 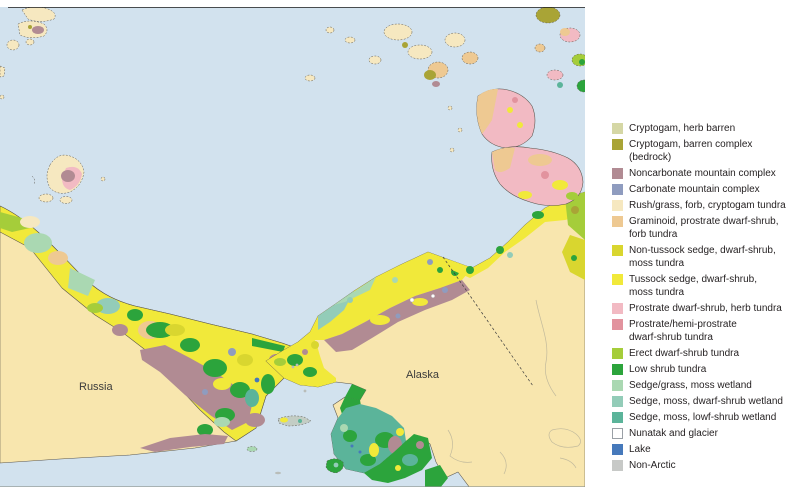 I want to click on legend-item-carbonate-mountain-complex: Carbonate mountain complex, so click(x=706, y=189).